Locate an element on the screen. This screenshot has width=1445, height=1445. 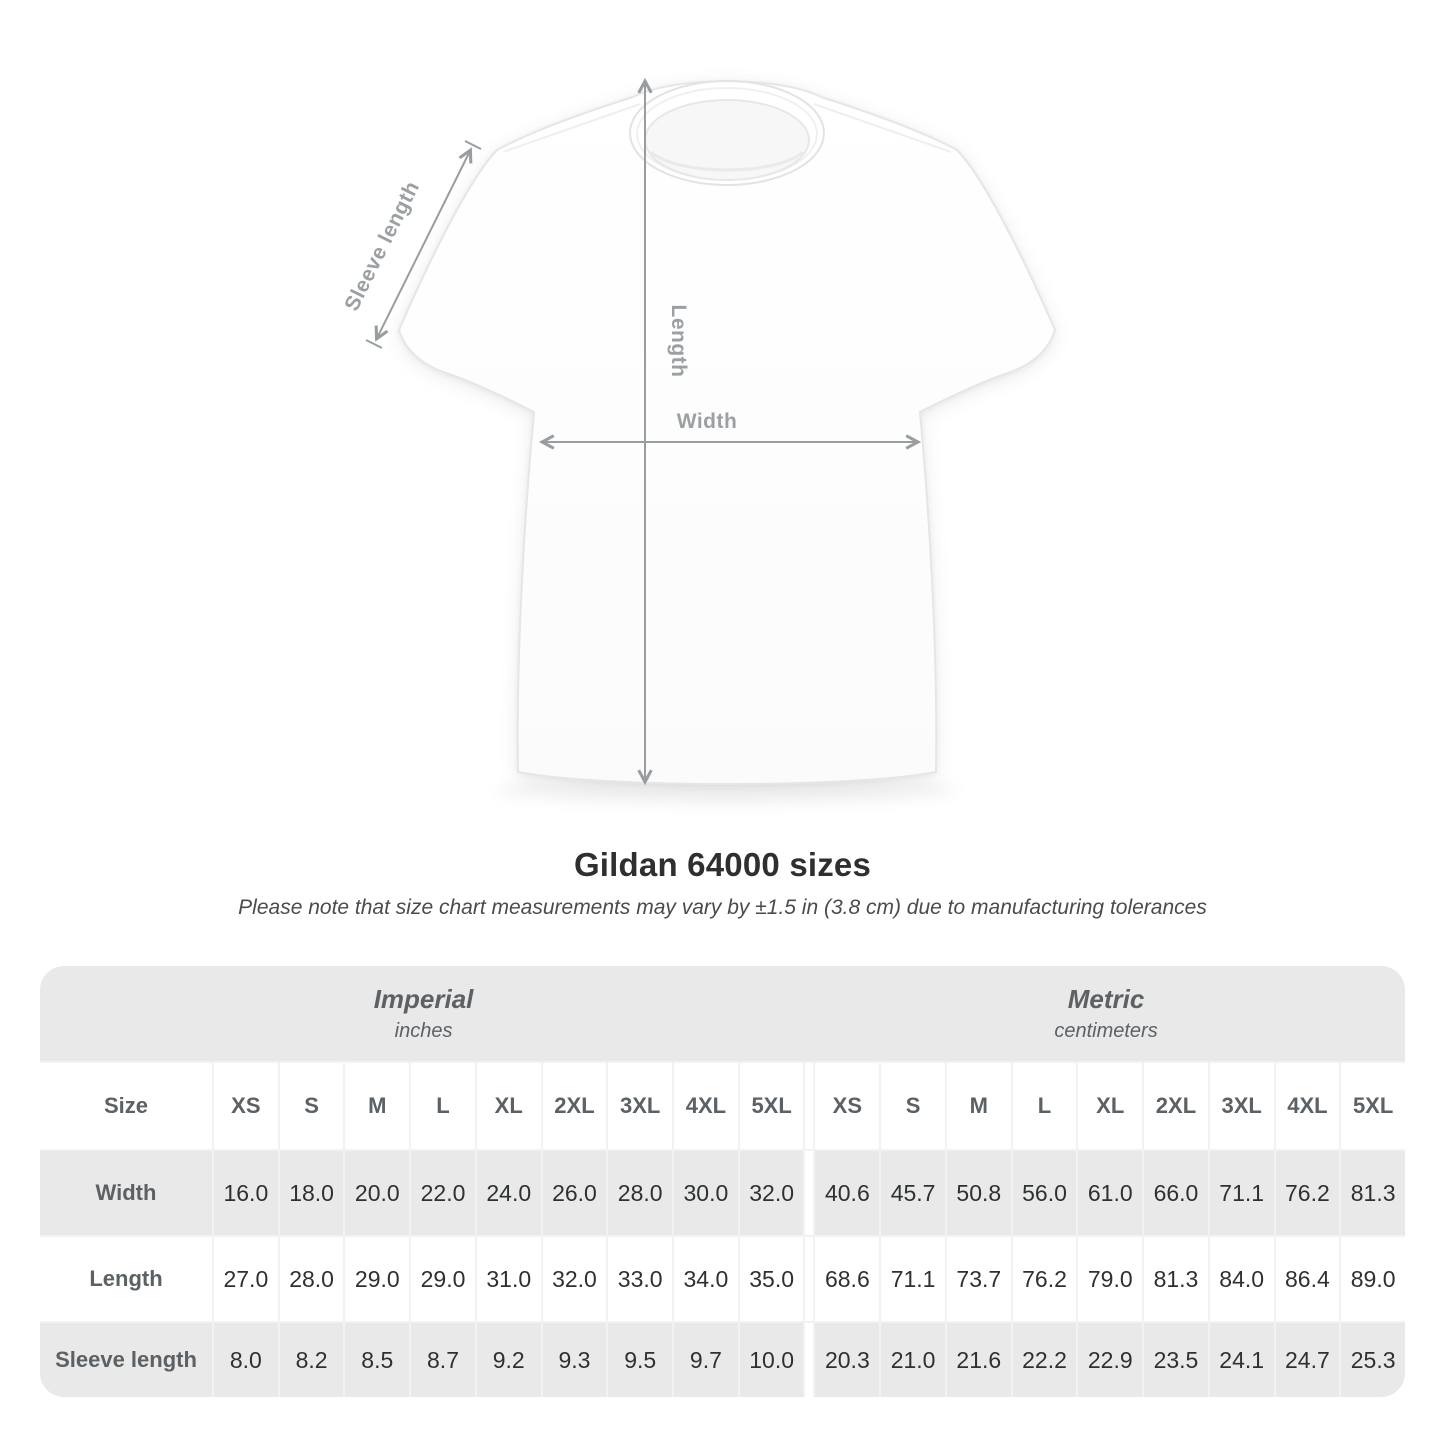
table-cell: 34.0 is located at coordinates (706, 1279).